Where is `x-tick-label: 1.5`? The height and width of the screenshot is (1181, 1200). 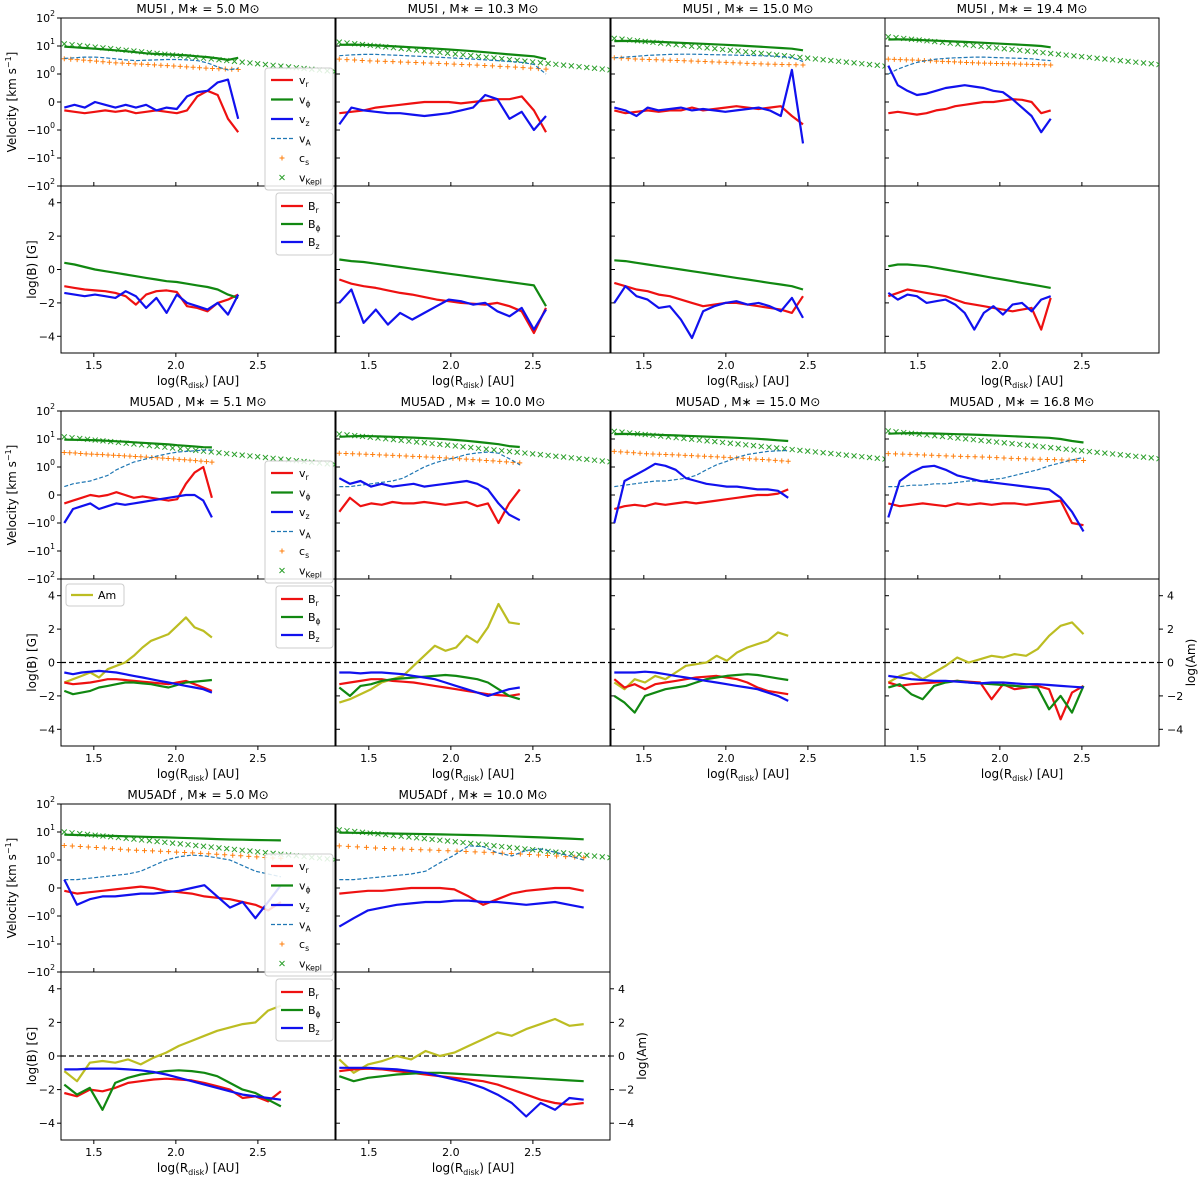 x-tick-label: 1.5 is located at coordinates (369, 365).